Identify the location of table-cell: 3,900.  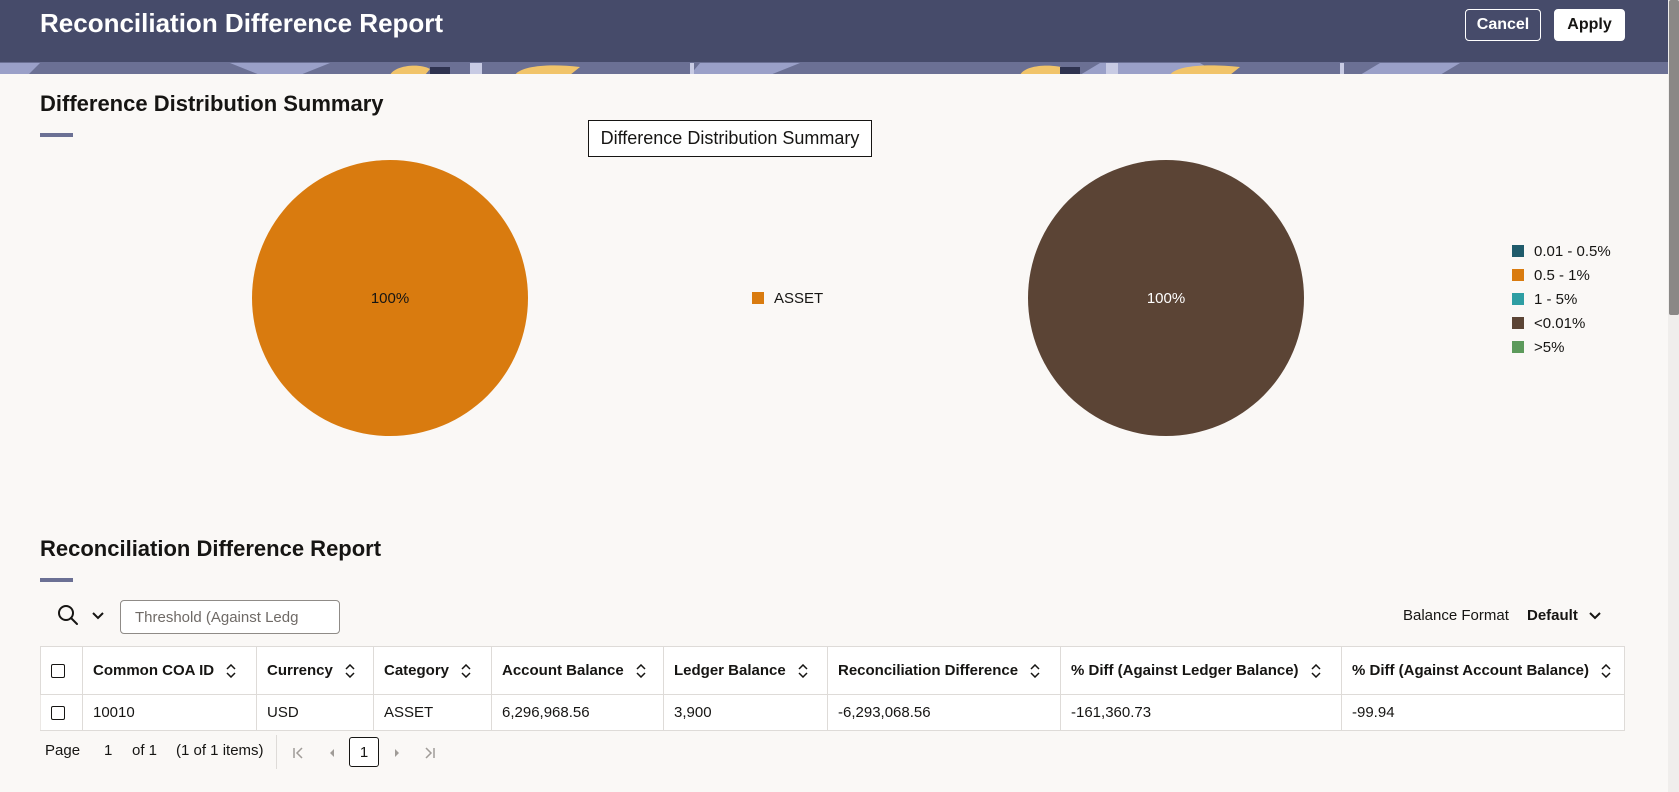
(745, 712).